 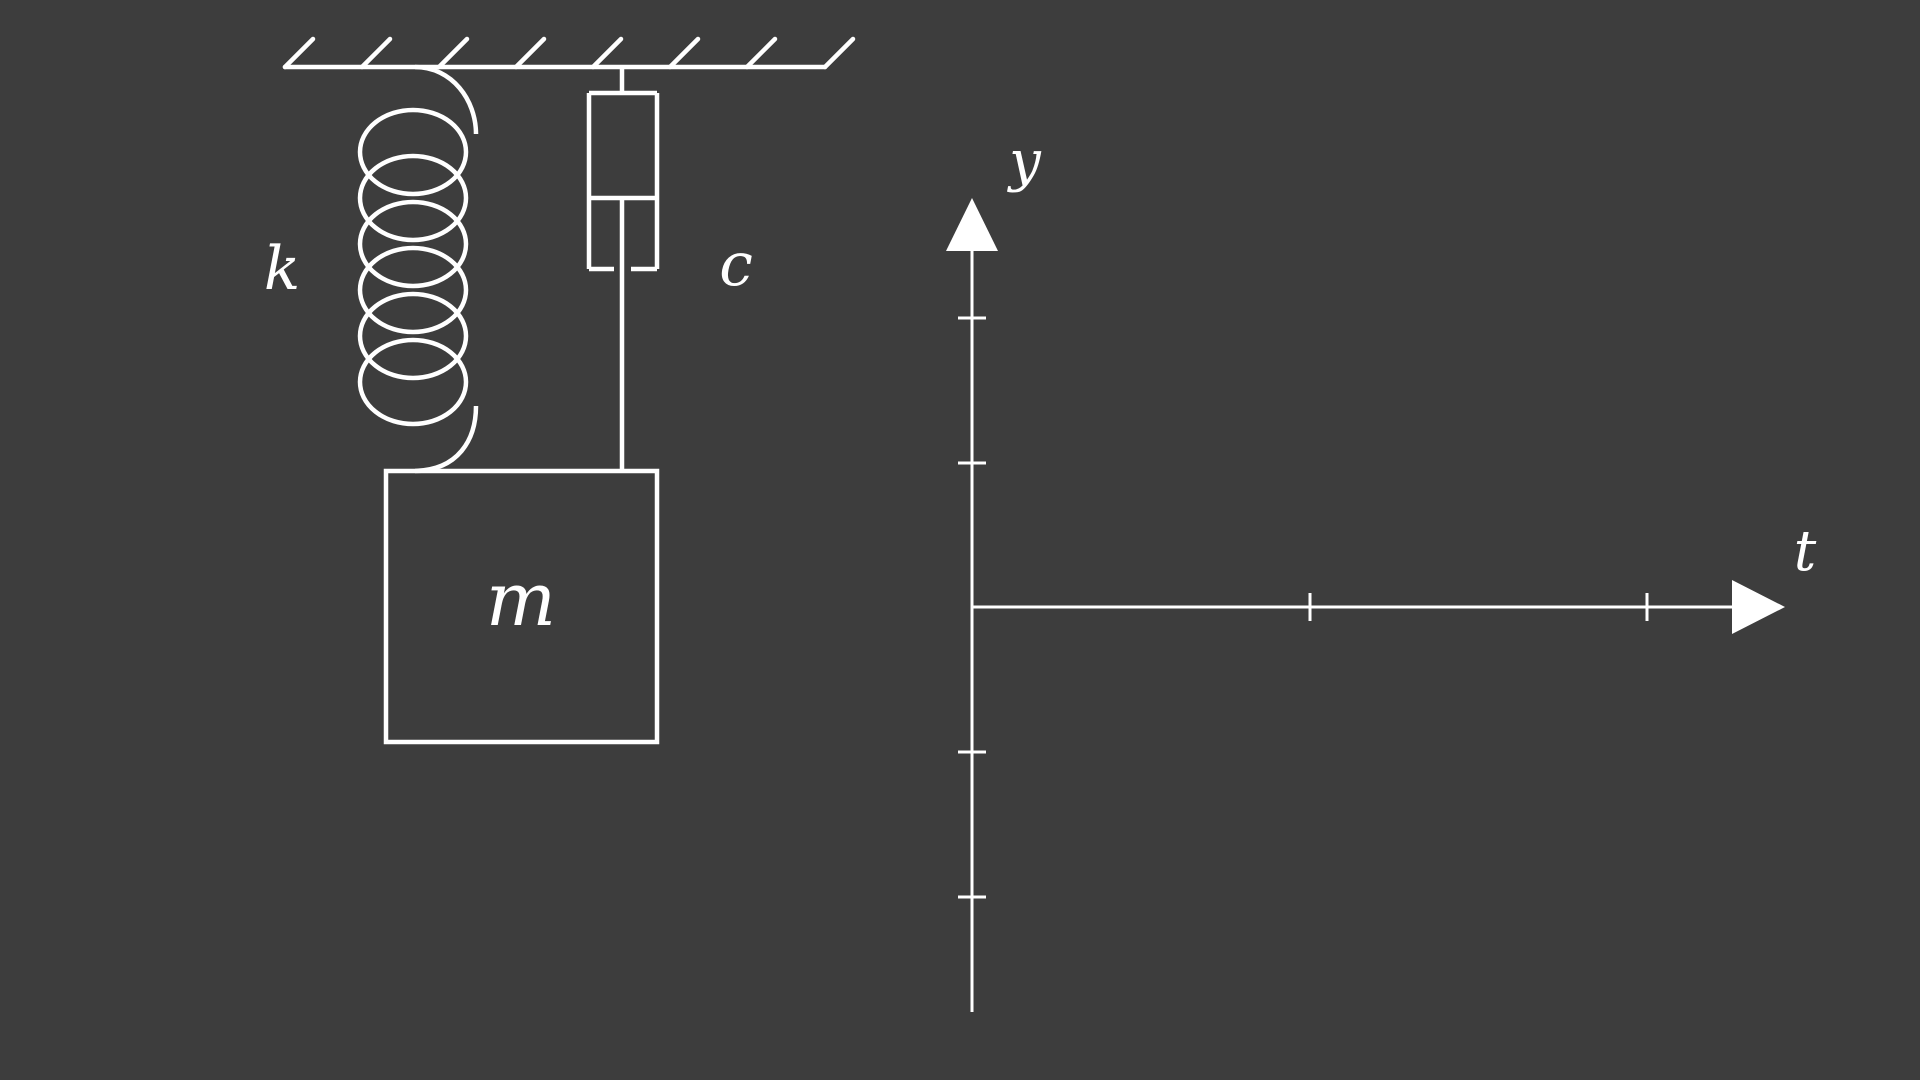 I want to click on damper, so click(x=623, y=269).